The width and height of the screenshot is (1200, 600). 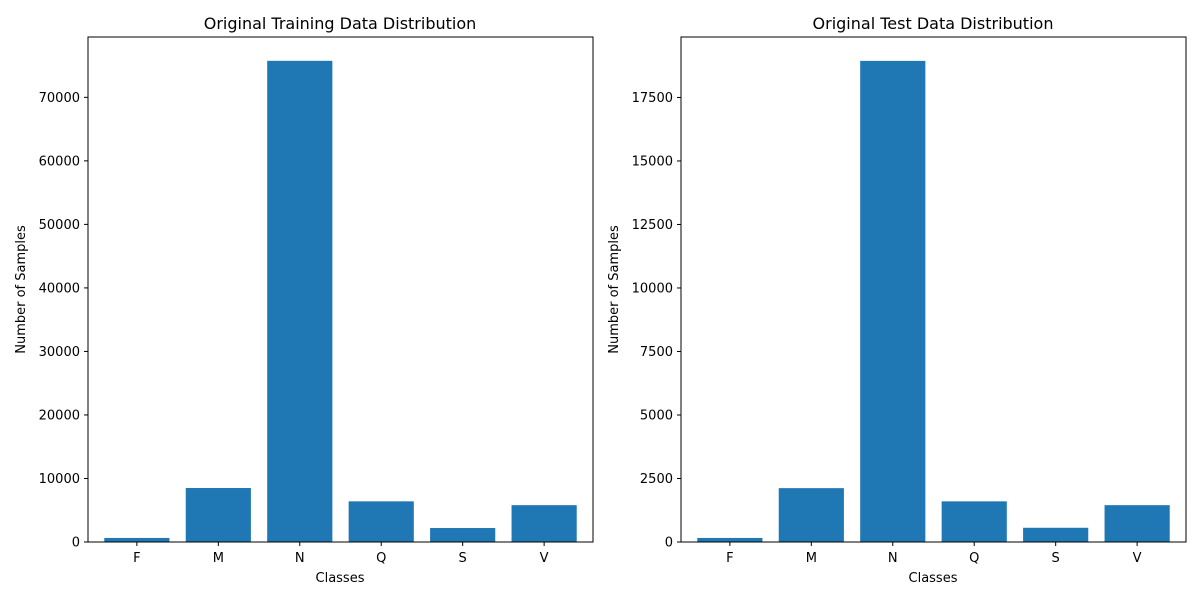 What do you see at coordinates (340, 23) in the screenshot?
I see `chart-title: Original Training Data Distribution` at bounding box center [340, 23].